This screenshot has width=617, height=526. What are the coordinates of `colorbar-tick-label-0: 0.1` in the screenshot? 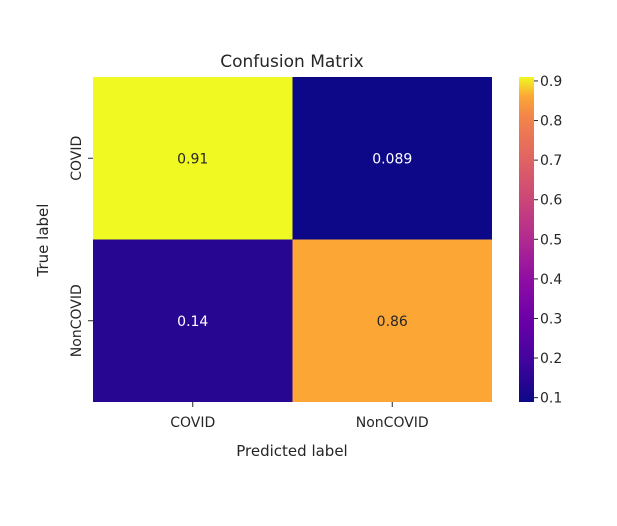 It's located at (551, 399).